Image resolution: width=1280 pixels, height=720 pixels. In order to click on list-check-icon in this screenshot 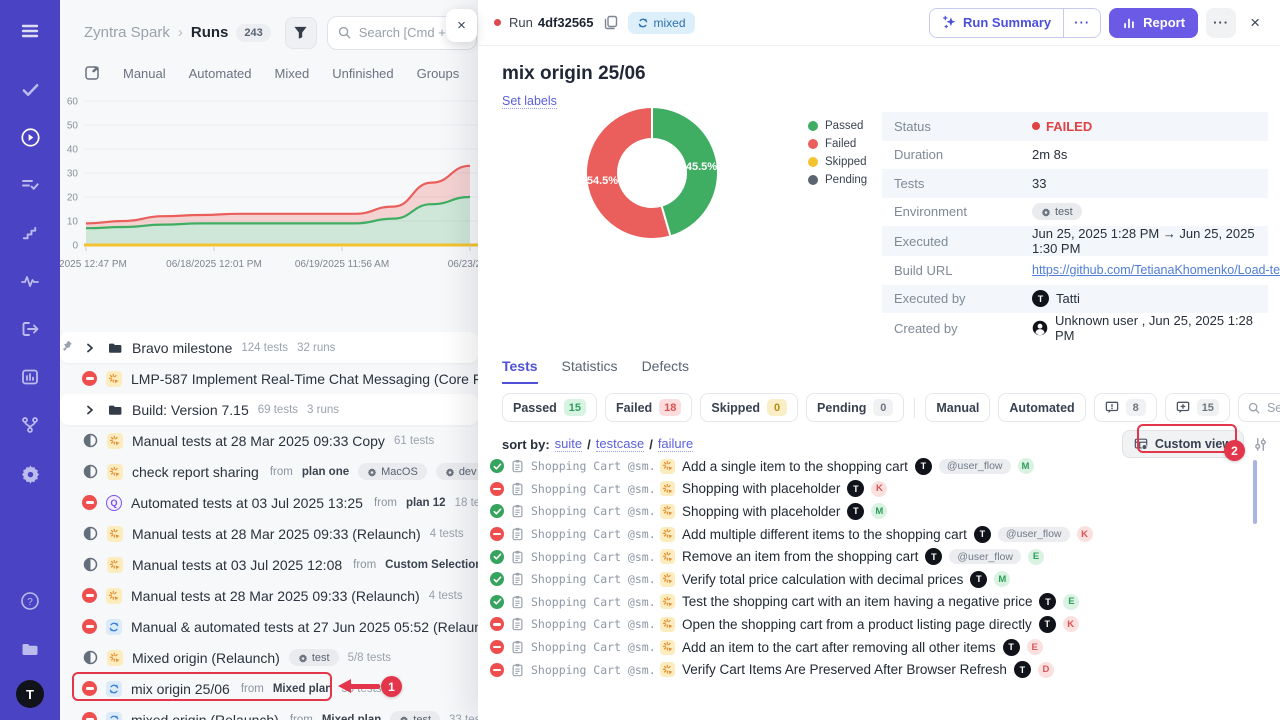, I will do `click(30, 185)`.